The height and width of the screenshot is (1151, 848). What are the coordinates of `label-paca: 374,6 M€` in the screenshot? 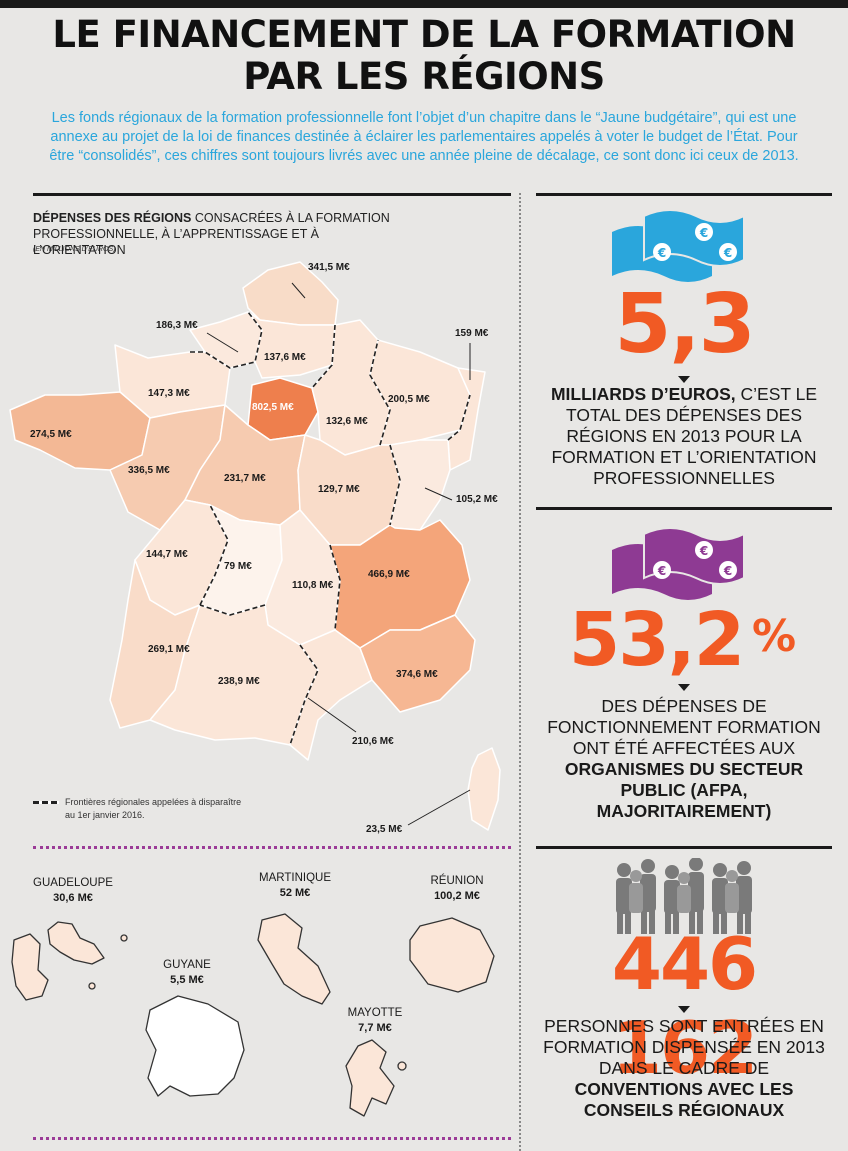 It's located at (417, 674).